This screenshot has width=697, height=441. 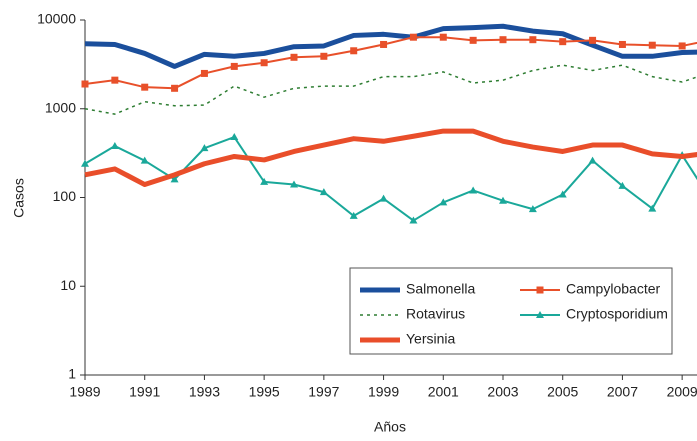 I want to click on y-tick-label: 10000, so click(x=56, y=19).